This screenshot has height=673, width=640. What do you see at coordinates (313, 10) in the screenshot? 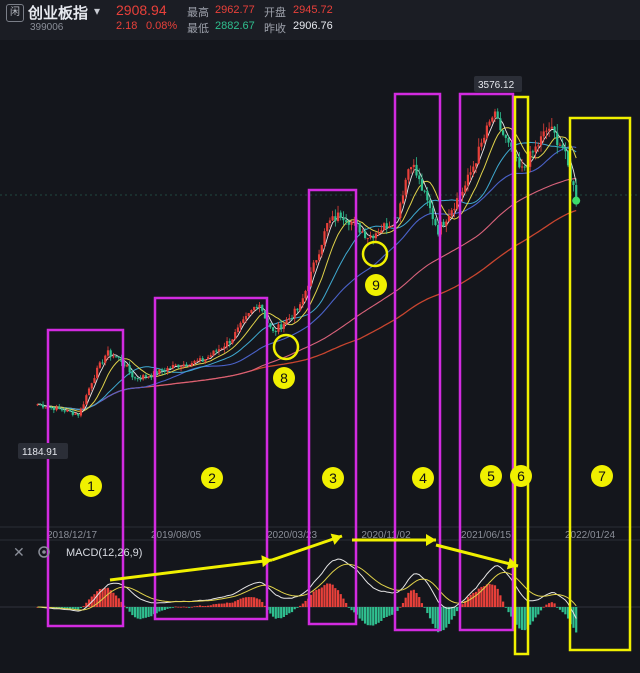
I see `open-value: 2945.72` at bounding box center [313, 10].